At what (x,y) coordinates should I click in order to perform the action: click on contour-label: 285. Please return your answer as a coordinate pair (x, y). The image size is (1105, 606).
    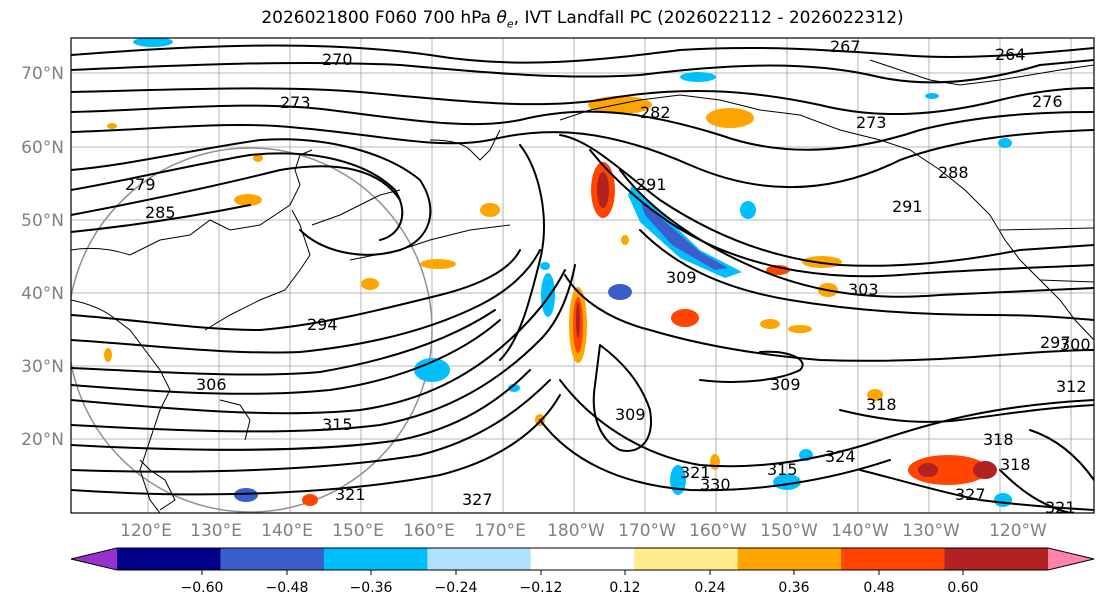
    Looking at the image, I should click on (160, 212).